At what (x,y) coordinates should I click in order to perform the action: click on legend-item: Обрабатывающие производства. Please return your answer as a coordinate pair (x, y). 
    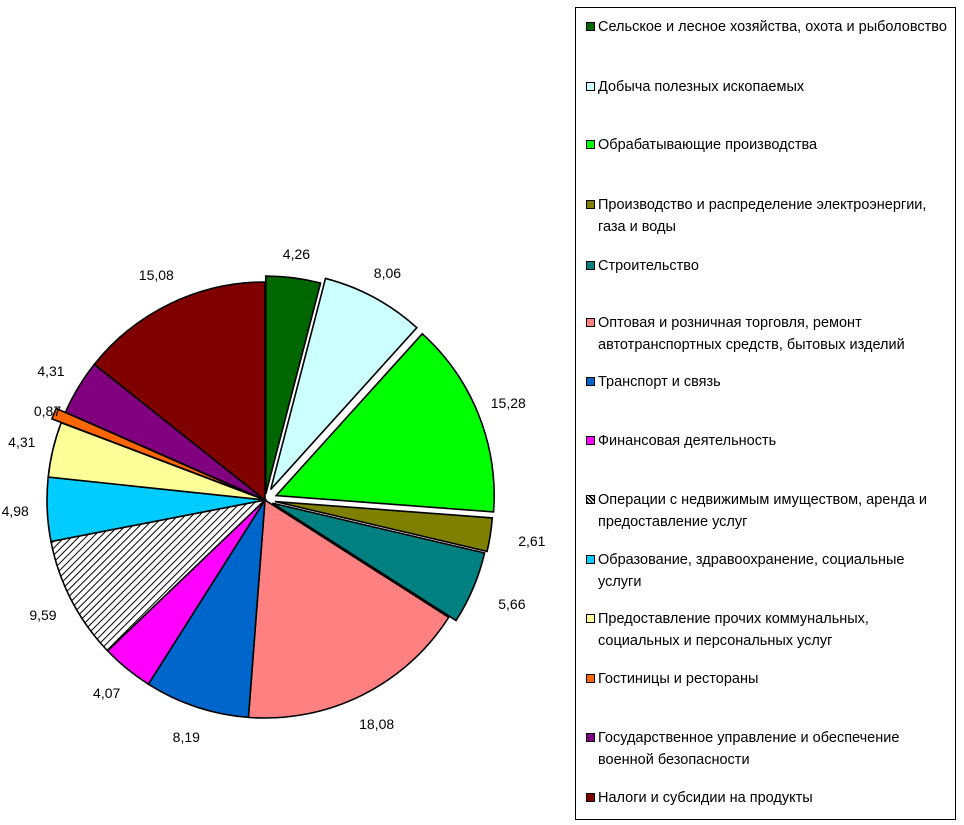
    Looking at the image, I should click on (767, 145).